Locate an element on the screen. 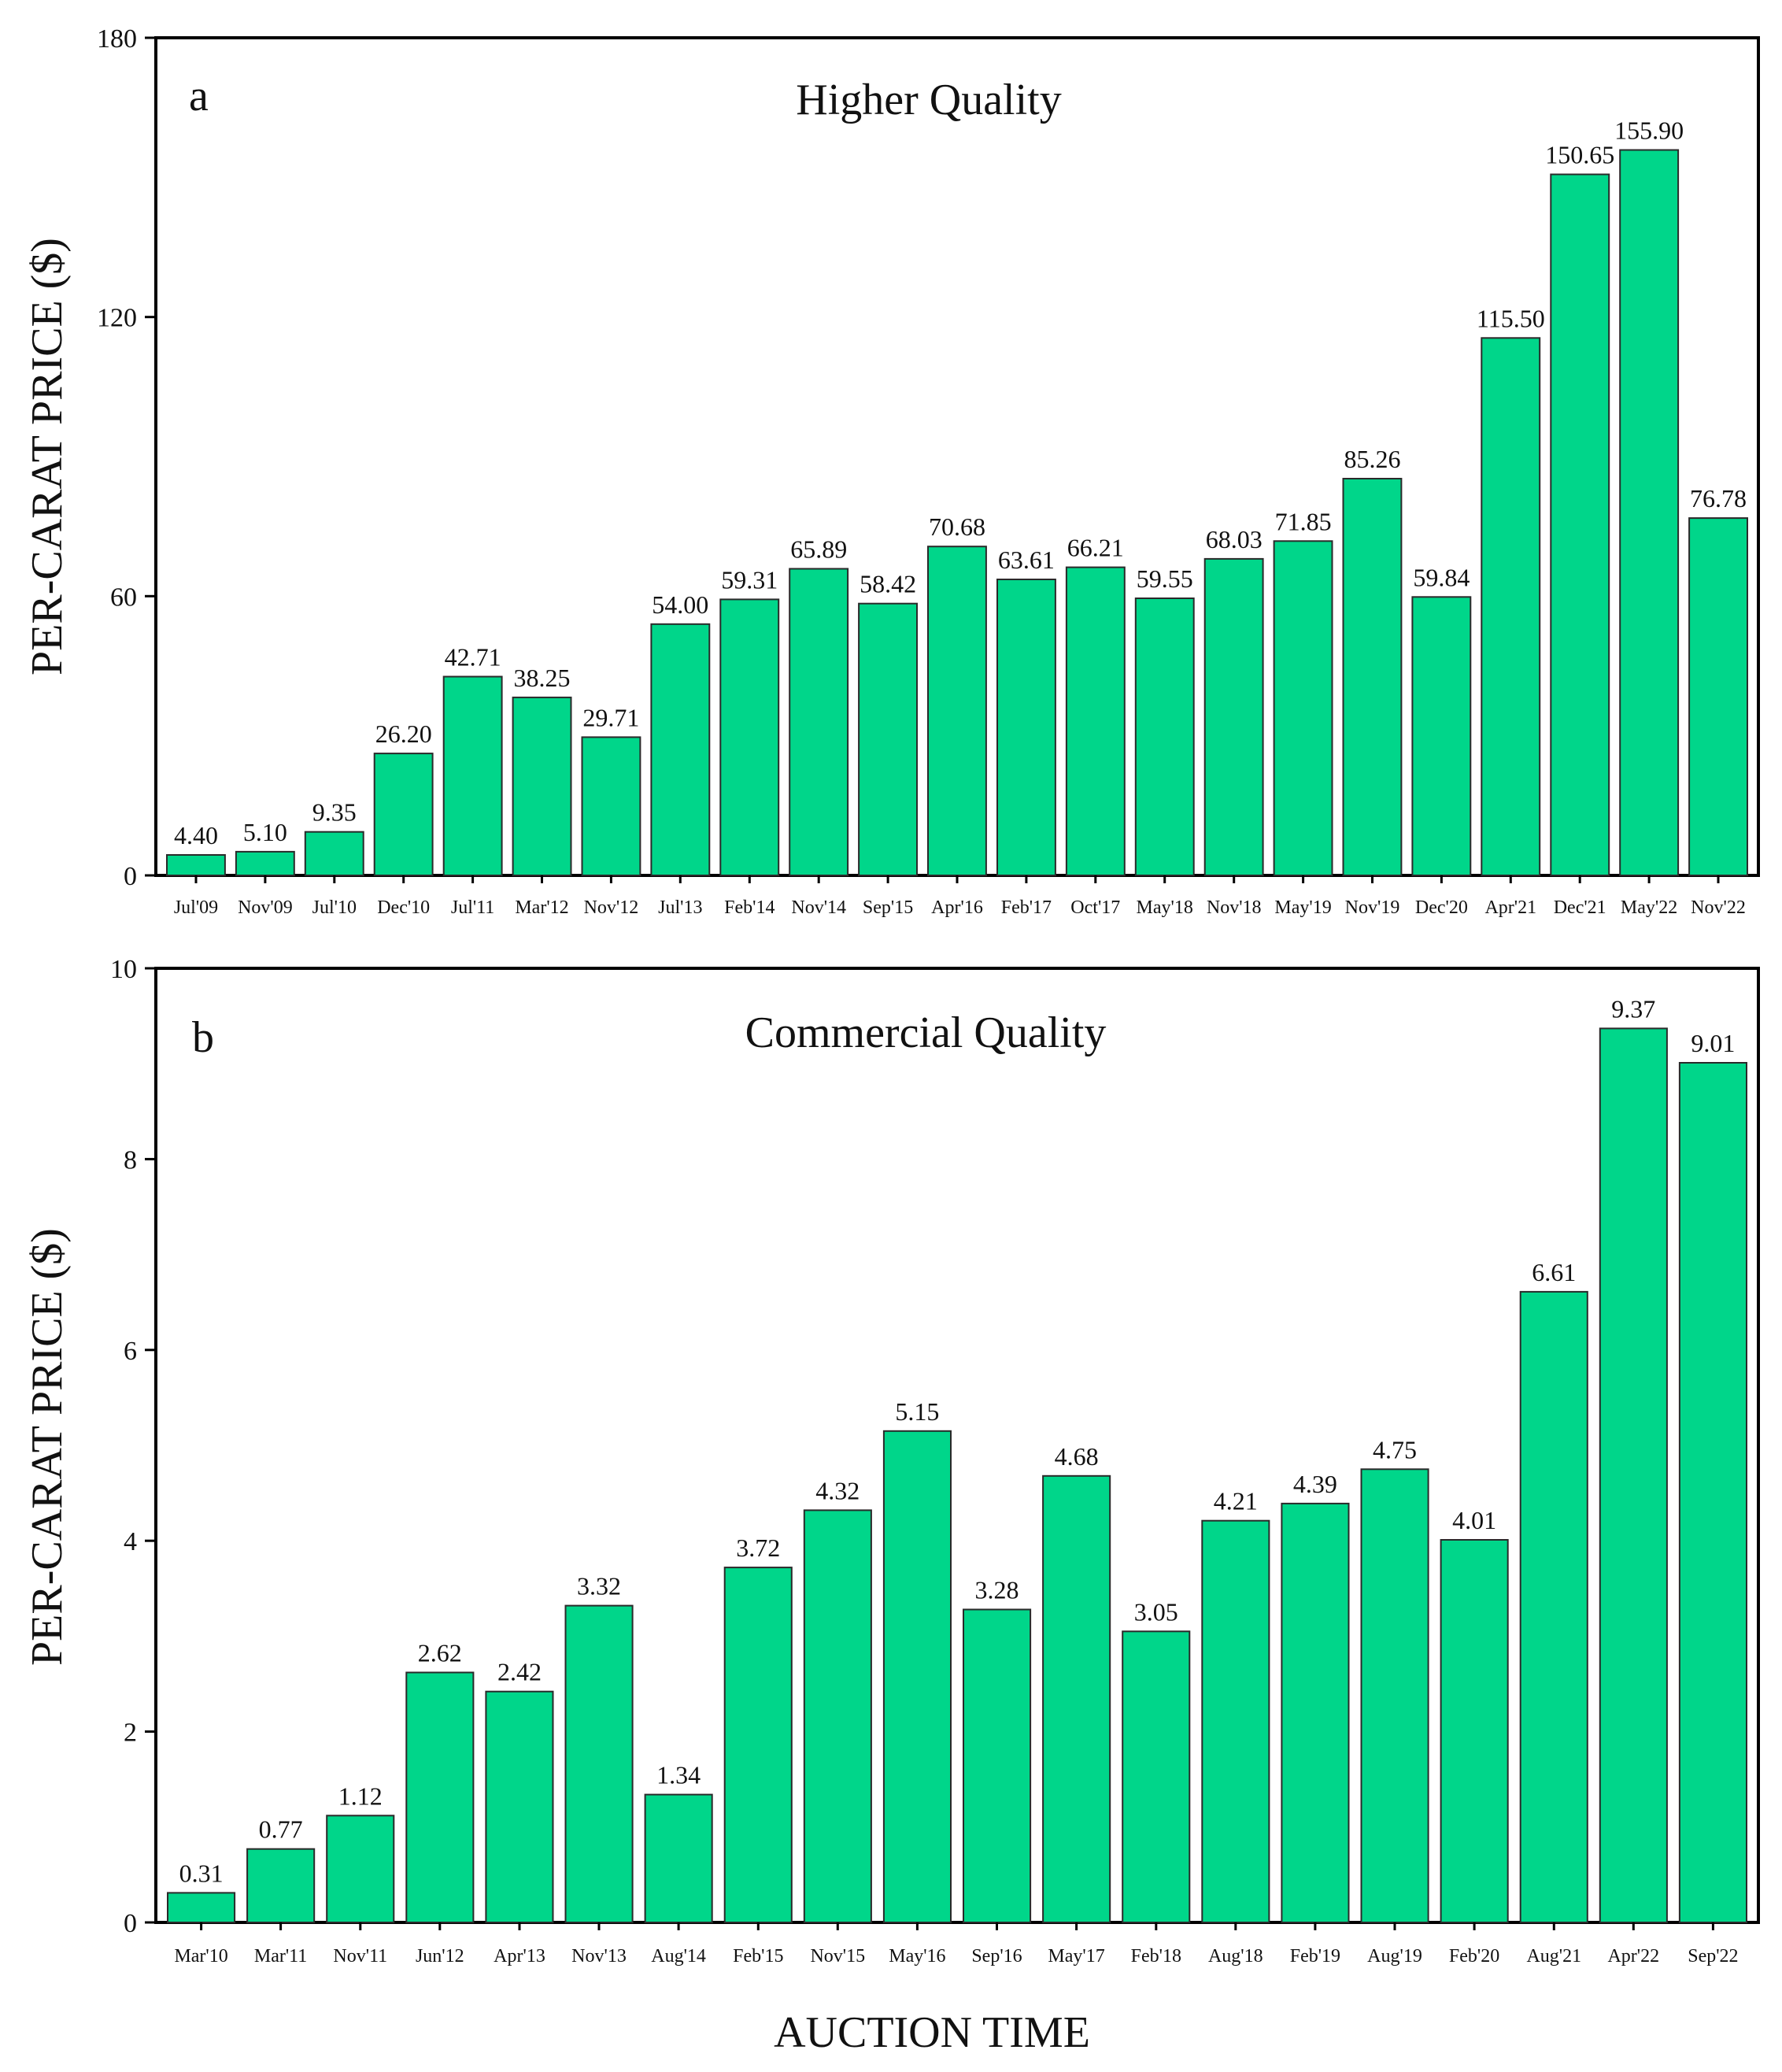  value-label-7: 54.00 is located at coordinates (680, 604).